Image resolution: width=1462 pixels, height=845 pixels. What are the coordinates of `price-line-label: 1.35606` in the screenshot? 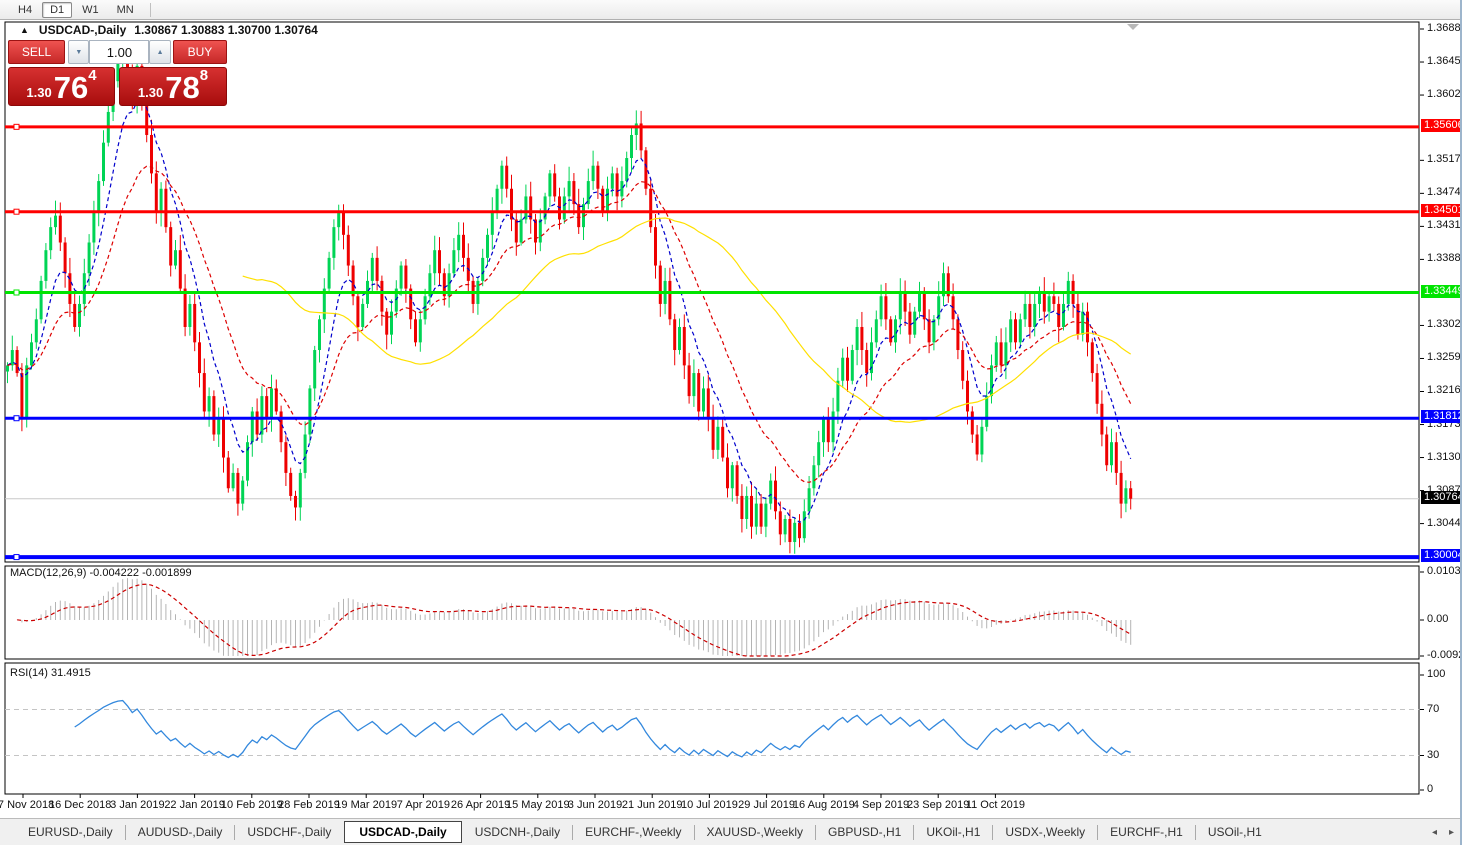 It's located at (1441, 125).